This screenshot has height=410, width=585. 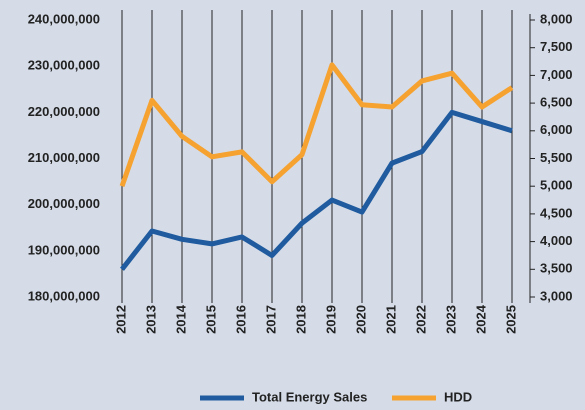 I want to click on y-tick-label: 240,000,000, so click(x=64, y=18).